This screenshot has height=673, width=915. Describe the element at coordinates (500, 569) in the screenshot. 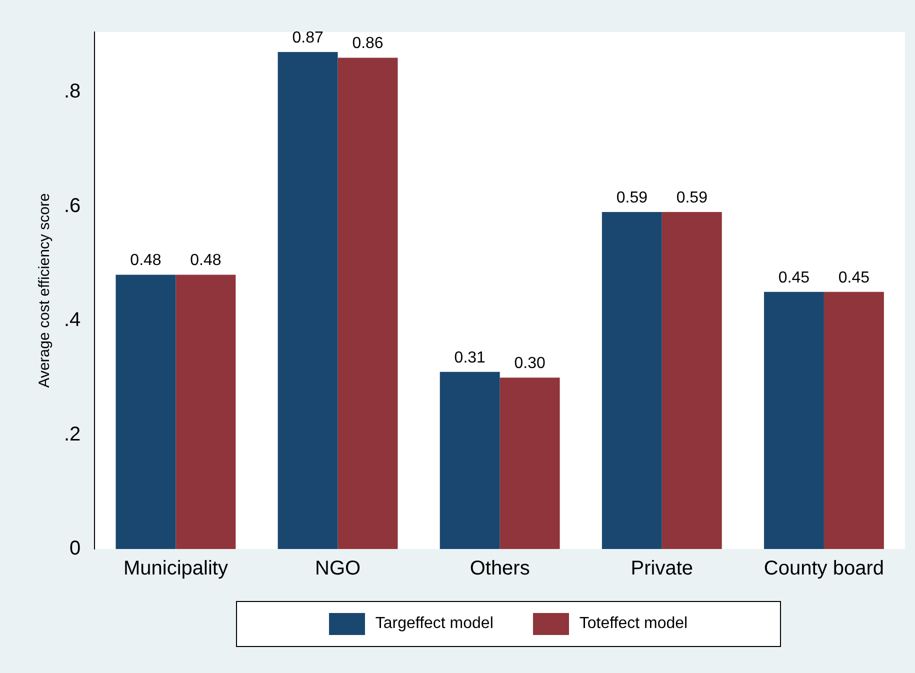

I see `x-tick-label: Others` at that location.